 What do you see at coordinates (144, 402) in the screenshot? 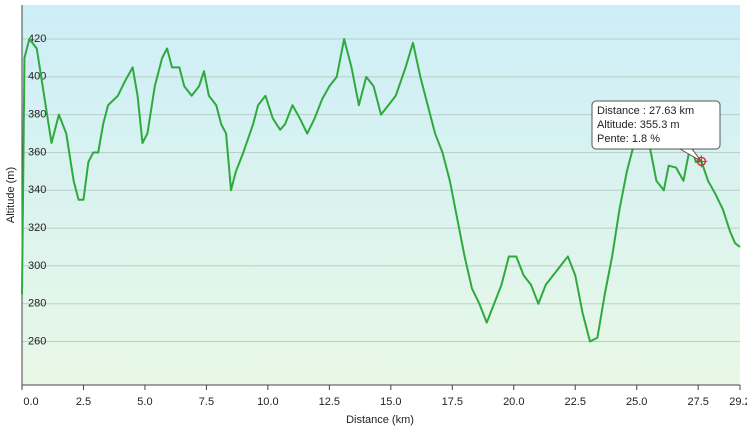
I see `x-tick-label: 5.0` at bounding box center [144, 402].